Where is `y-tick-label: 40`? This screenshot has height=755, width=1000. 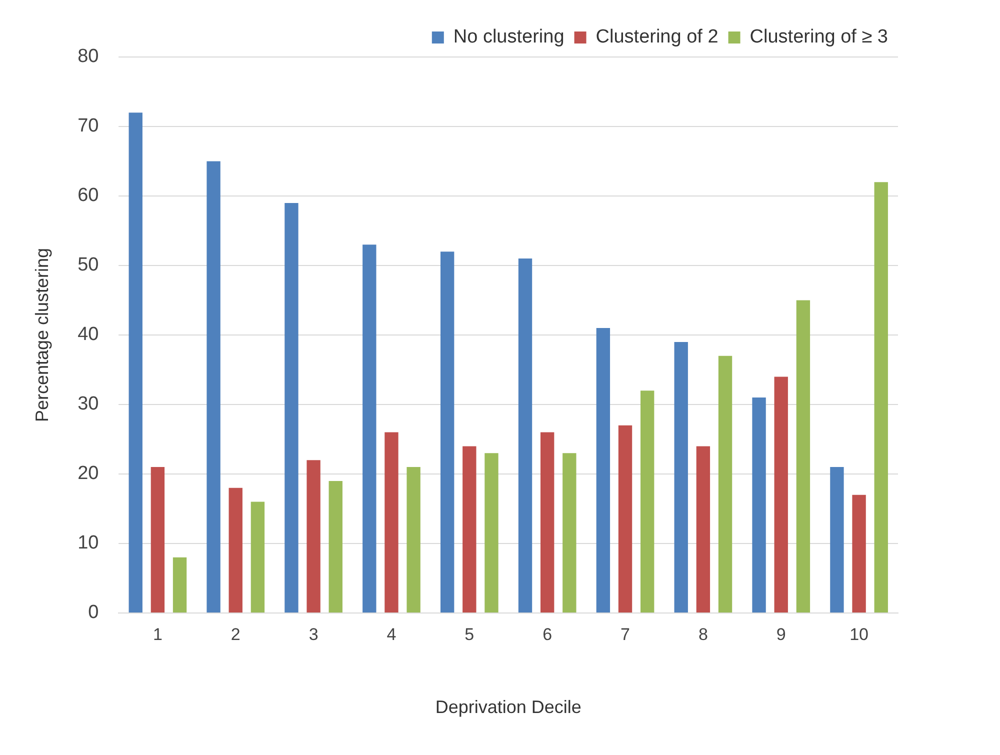
y-tick-label: 40 is located at coordinates (88, 335).